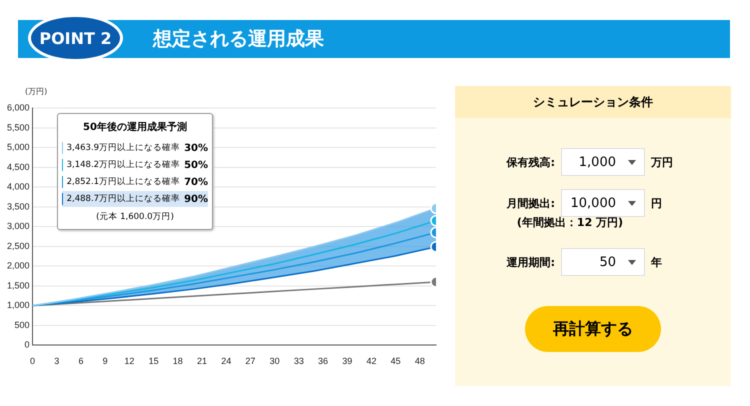 The width and height of the screenshot is (750, 406). Describe the element at coordinates (530, 203) in the screenshot. I see `text: 月間拠出:` at that location.